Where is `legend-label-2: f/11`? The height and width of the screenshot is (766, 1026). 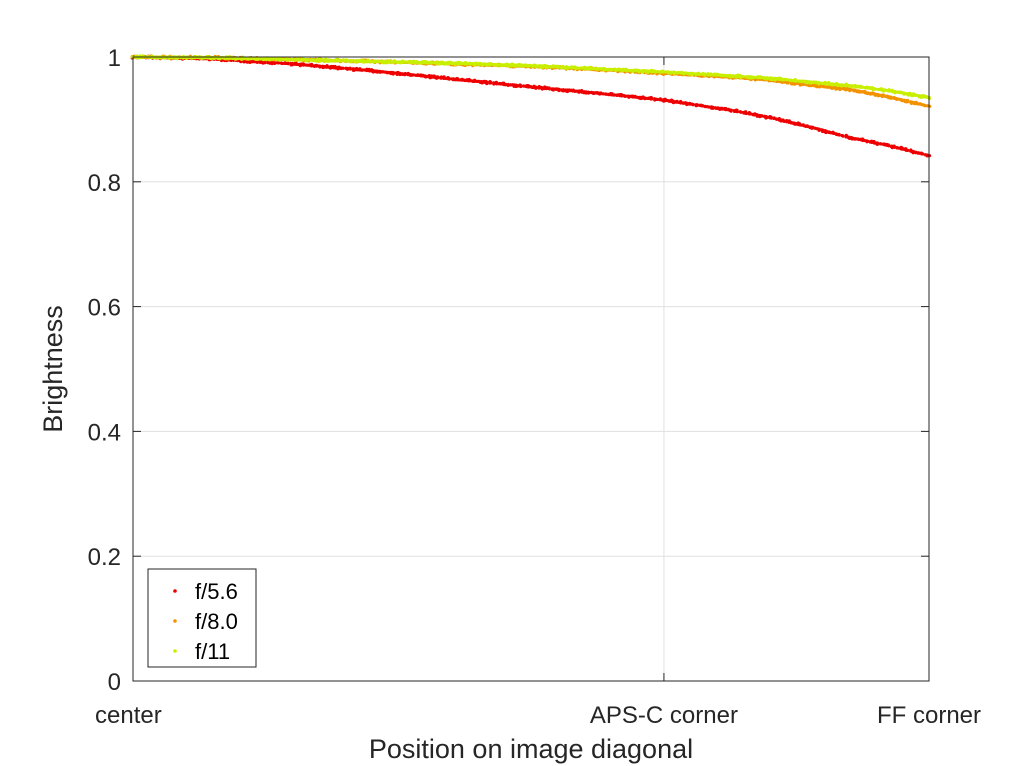
legend-label-2: f/11 is located at coordinates (212, 651).